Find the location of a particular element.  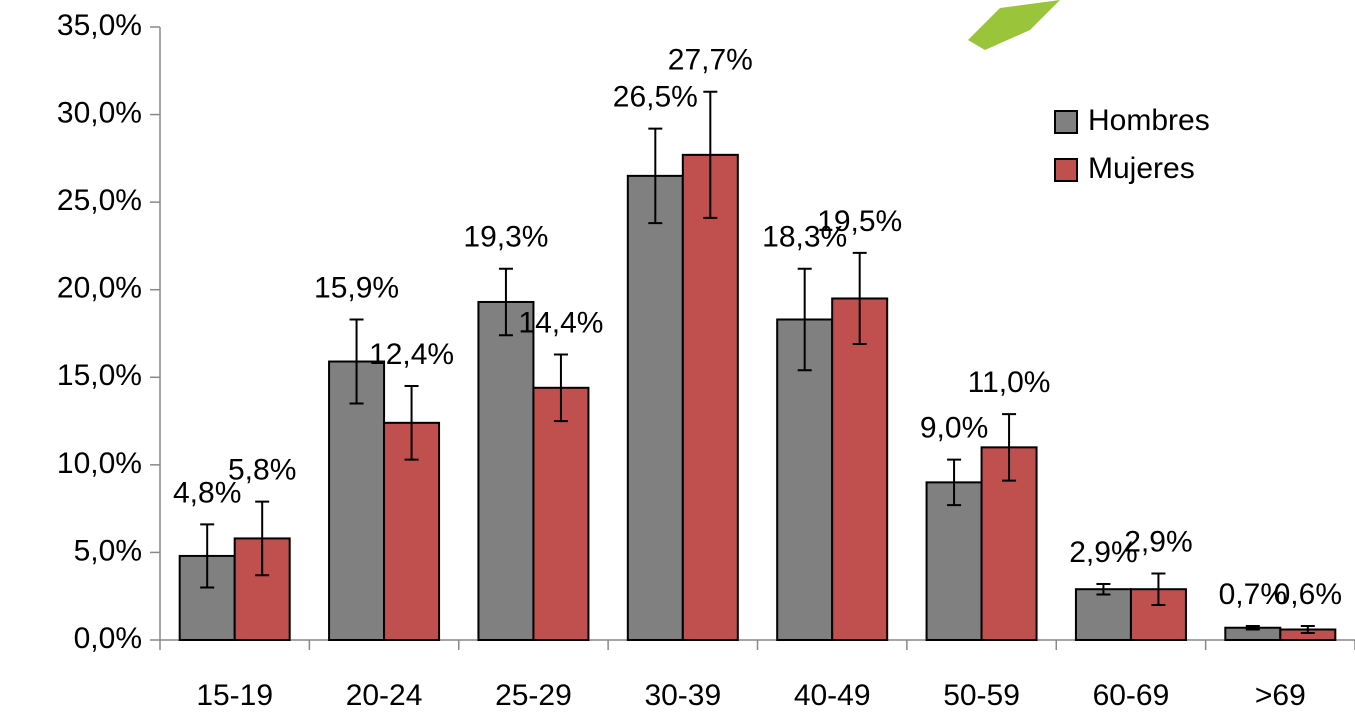

y-tick-label: 0,0% is located at coordinates (108, 638).